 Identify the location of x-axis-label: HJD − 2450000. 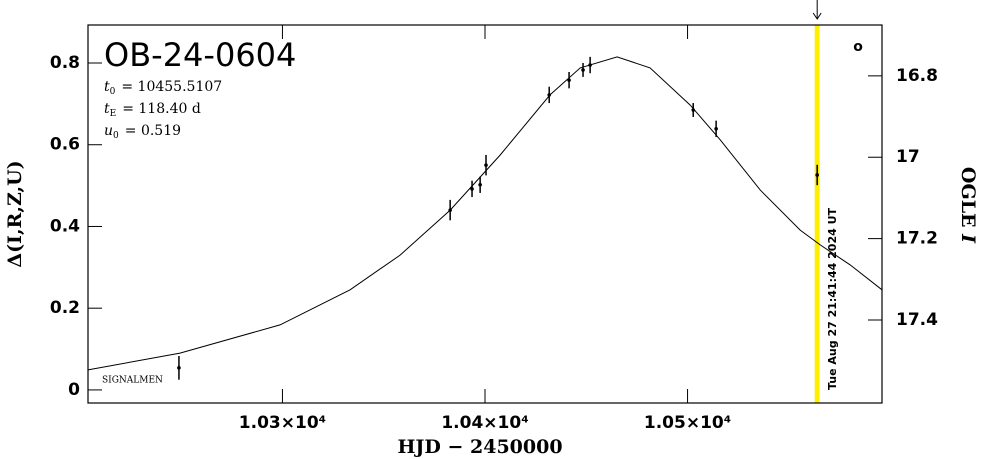
(479, 447).